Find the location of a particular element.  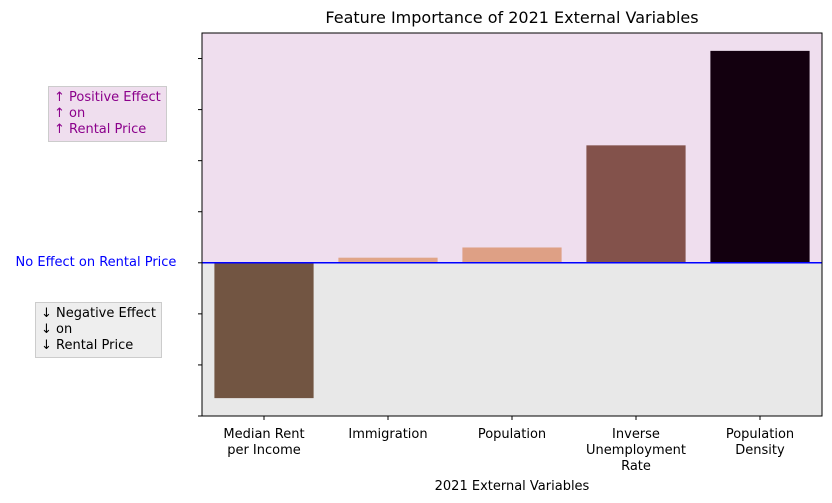

negative-annotation-line-3: ↓ Rental Price is located at coordinates (87, 345).